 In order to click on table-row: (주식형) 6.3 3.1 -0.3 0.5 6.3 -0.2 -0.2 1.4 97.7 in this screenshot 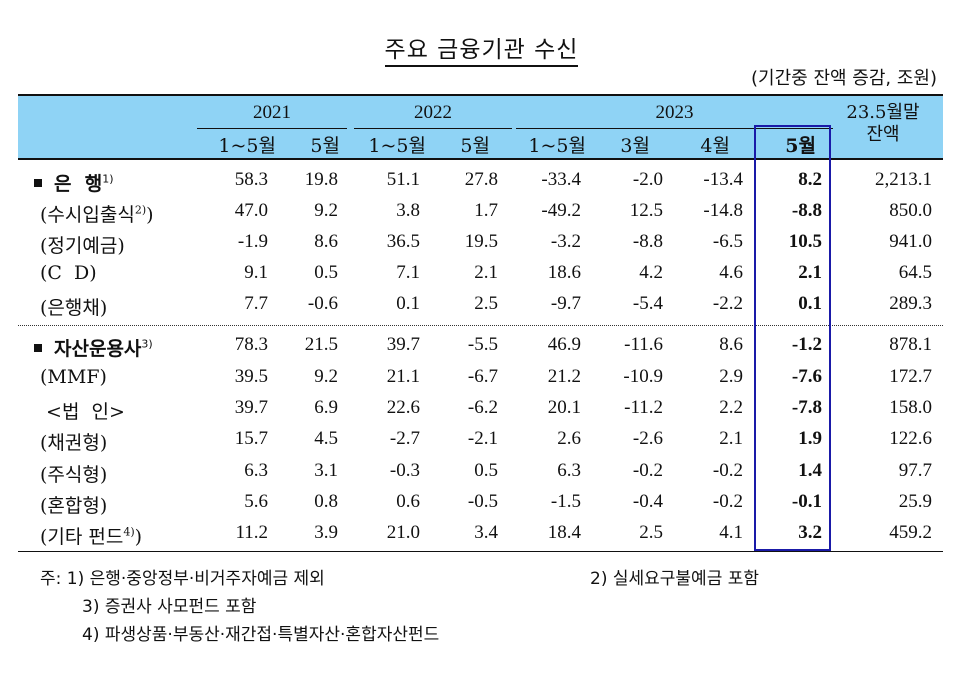, I will do `click(480, 471)`.